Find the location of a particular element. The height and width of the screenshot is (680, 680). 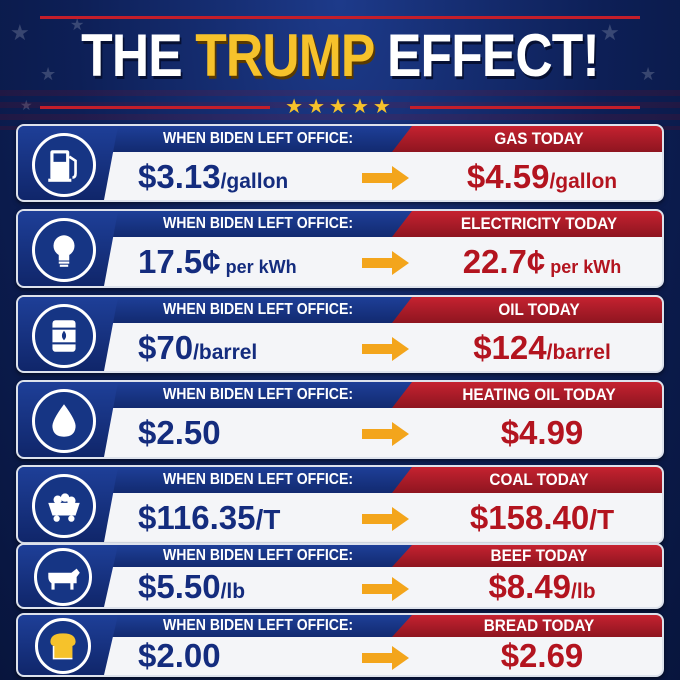

old-price-unit: /lb is located at coordinates (233, 591).